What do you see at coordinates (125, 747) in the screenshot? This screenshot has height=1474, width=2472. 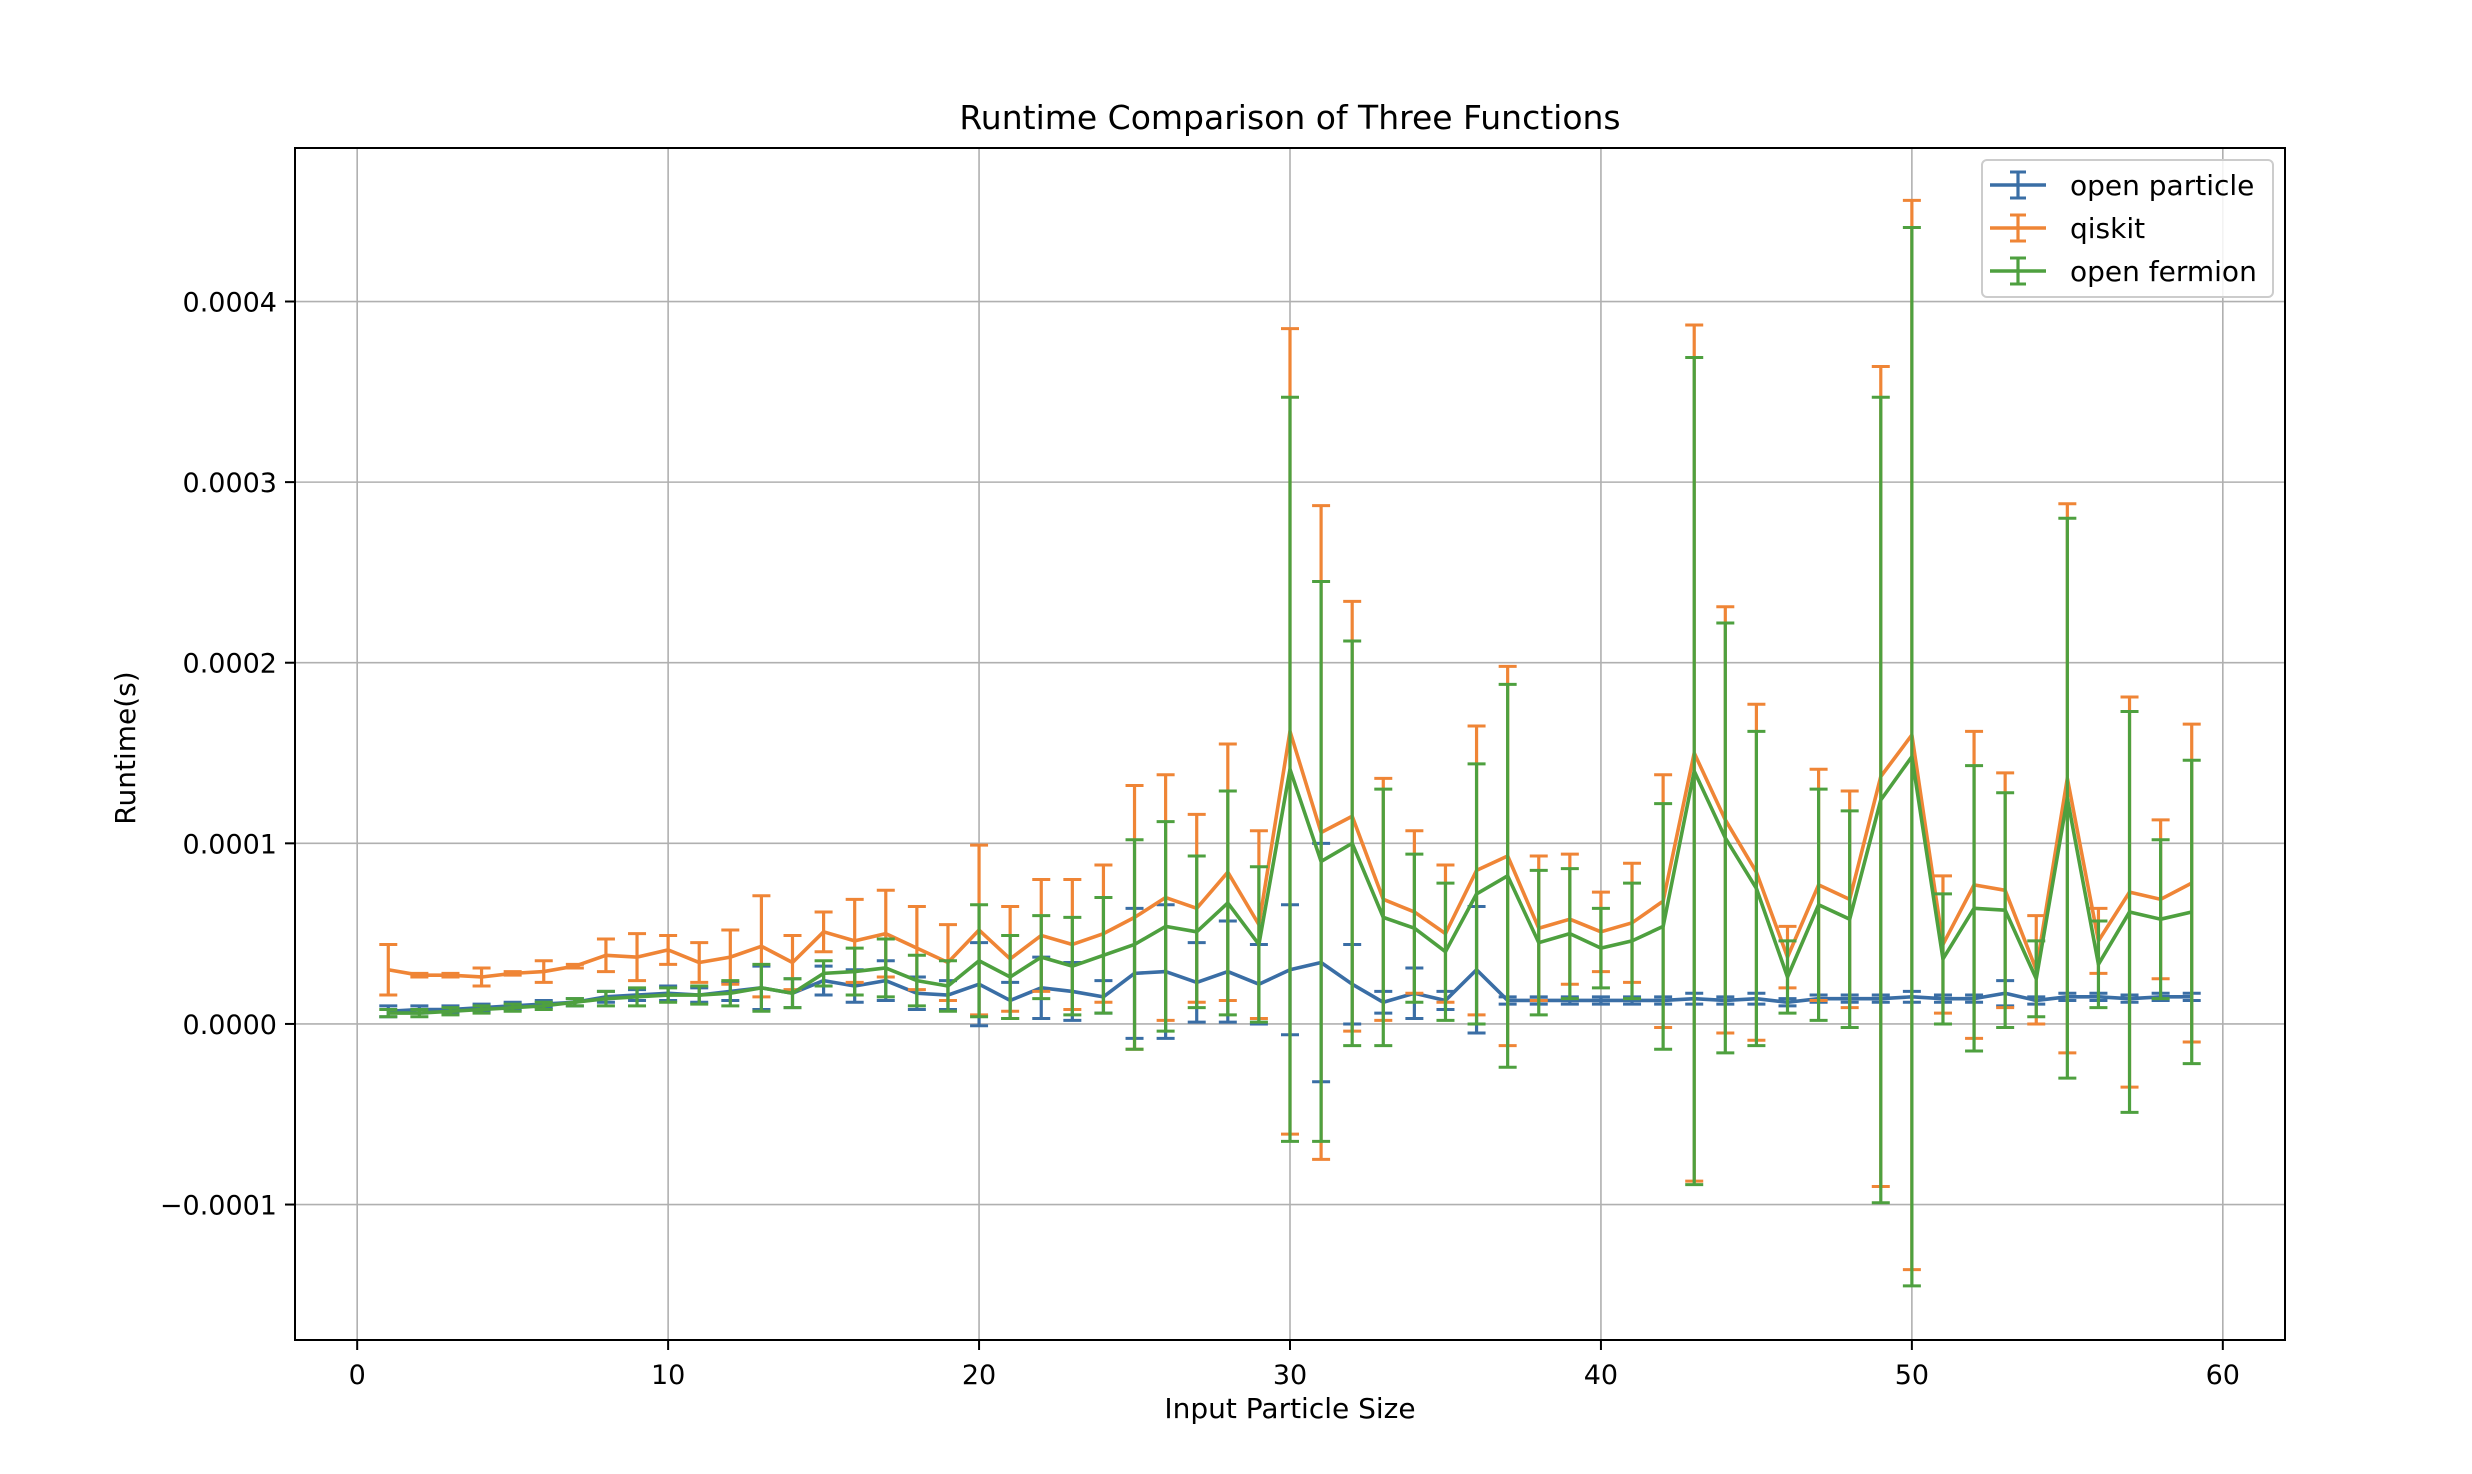 I see `y-axis-label: Runtime(s)` at bounding box center [125, 747].